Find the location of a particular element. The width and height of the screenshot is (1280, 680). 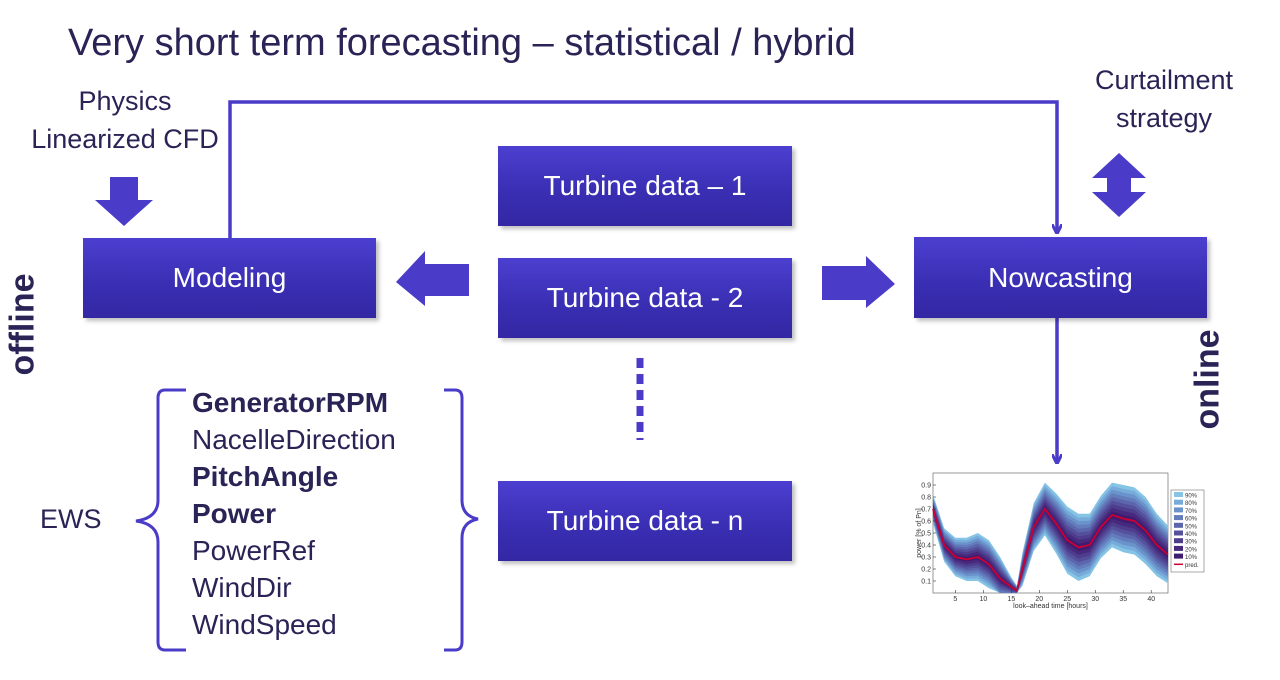

x-tick-label: 10 is located at coordinates (983, 599).